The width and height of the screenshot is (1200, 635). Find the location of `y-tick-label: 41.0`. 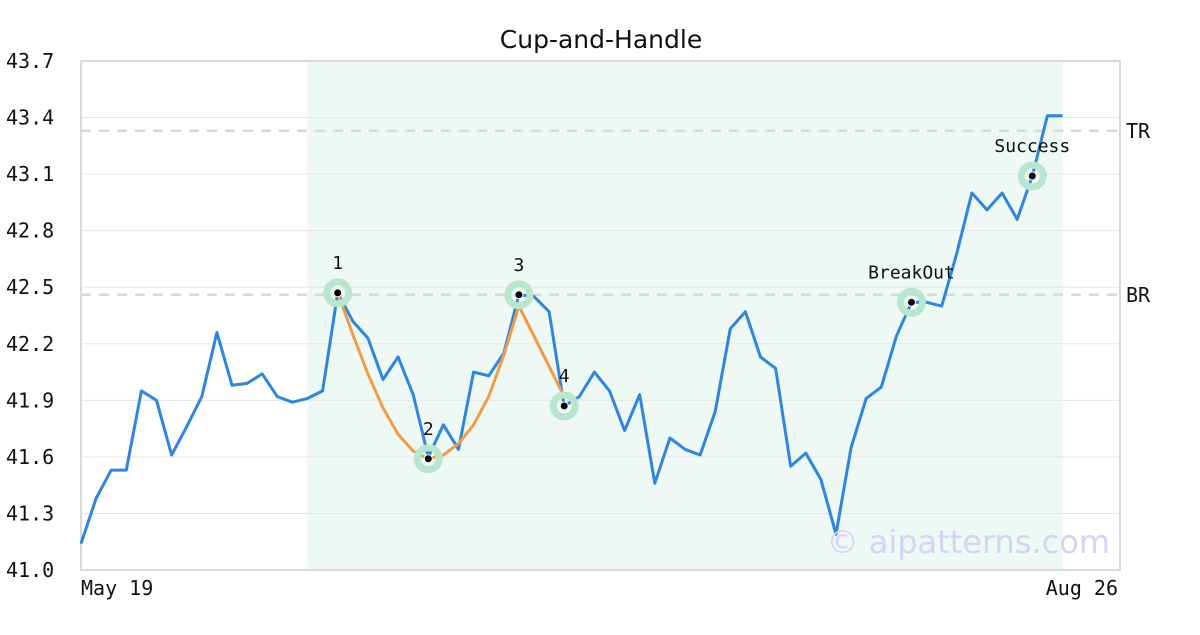

y-tick-label: 41.0 is located at coordinates (30, 570).